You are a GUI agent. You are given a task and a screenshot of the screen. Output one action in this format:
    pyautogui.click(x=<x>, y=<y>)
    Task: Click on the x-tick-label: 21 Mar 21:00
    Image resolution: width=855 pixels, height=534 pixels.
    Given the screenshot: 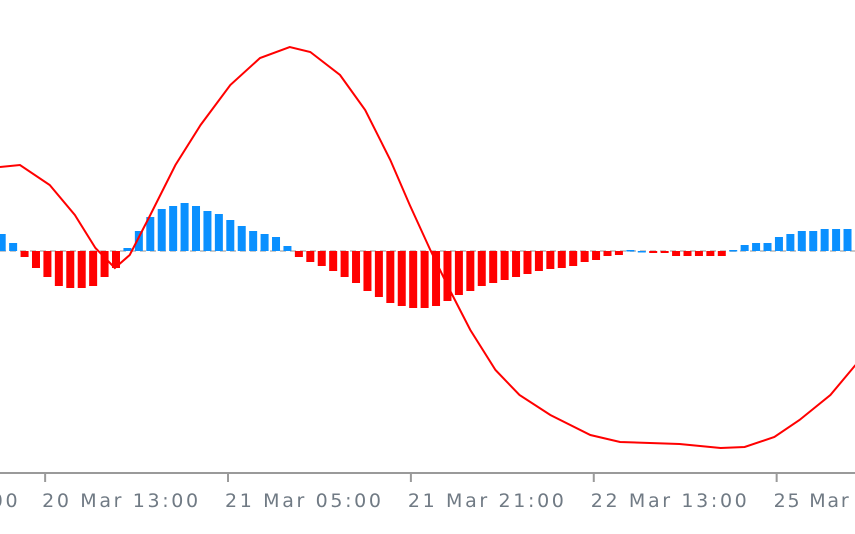 What is the action you would take?
    pyautogui.click(x=486, y=501)
    